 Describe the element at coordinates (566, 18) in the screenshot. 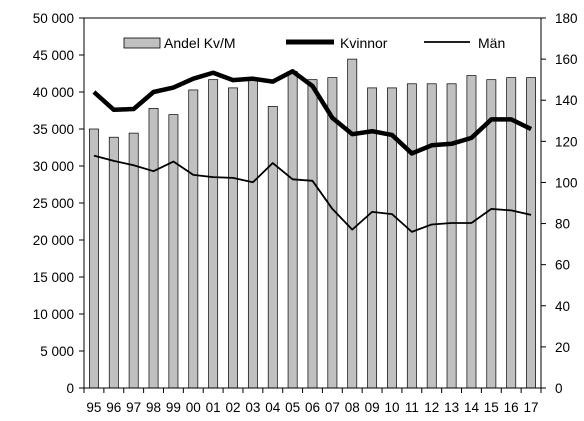

I see `right-tick-label: 180` at that location.